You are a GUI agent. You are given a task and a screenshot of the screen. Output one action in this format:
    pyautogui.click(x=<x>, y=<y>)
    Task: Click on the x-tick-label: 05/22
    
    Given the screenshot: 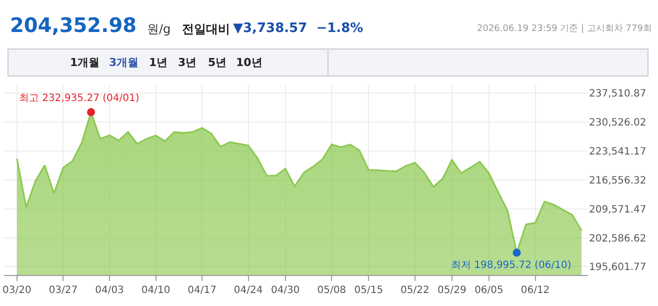 What is the action you would take?
    pyautogui.click(x=415, y=290)
    